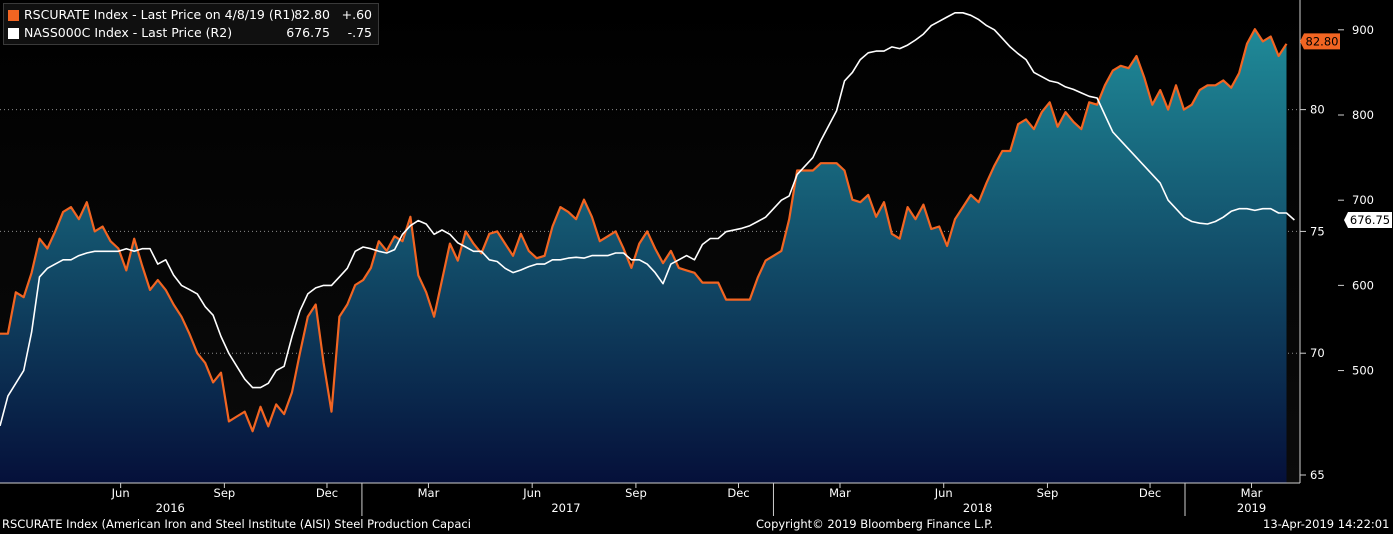  I want to click on tag-text: 676.75, so click(1370, 220).